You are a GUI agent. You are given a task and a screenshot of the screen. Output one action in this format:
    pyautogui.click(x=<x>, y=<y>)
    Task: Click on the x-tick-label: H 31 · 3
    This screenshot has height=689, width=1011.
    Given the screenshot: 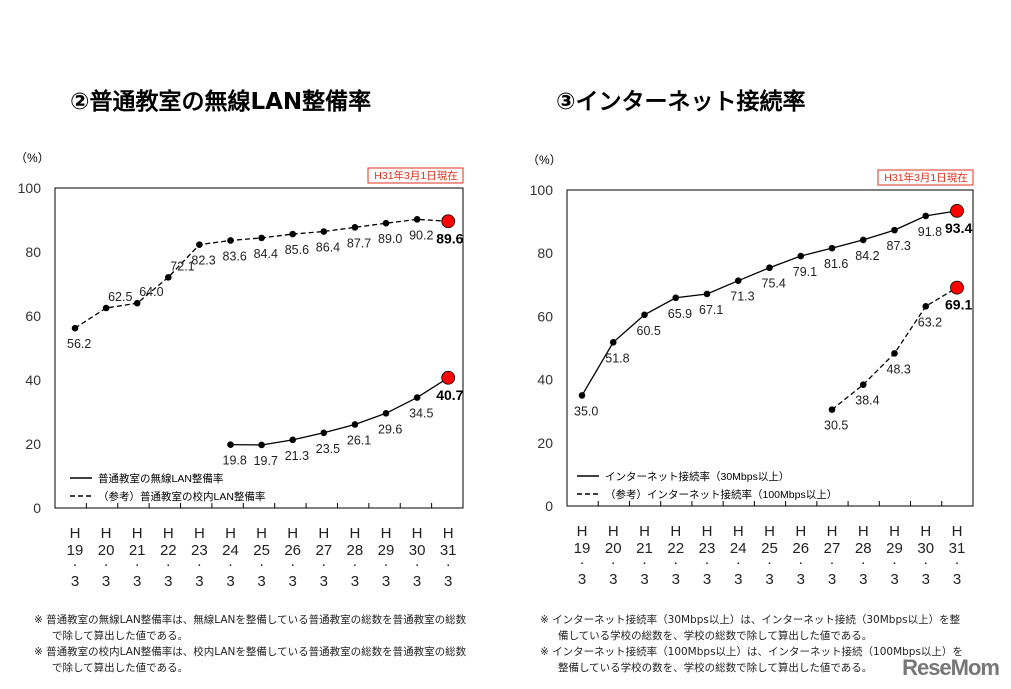 What is the action you would take?
    pyautogui.click(x=957, y=555)
    